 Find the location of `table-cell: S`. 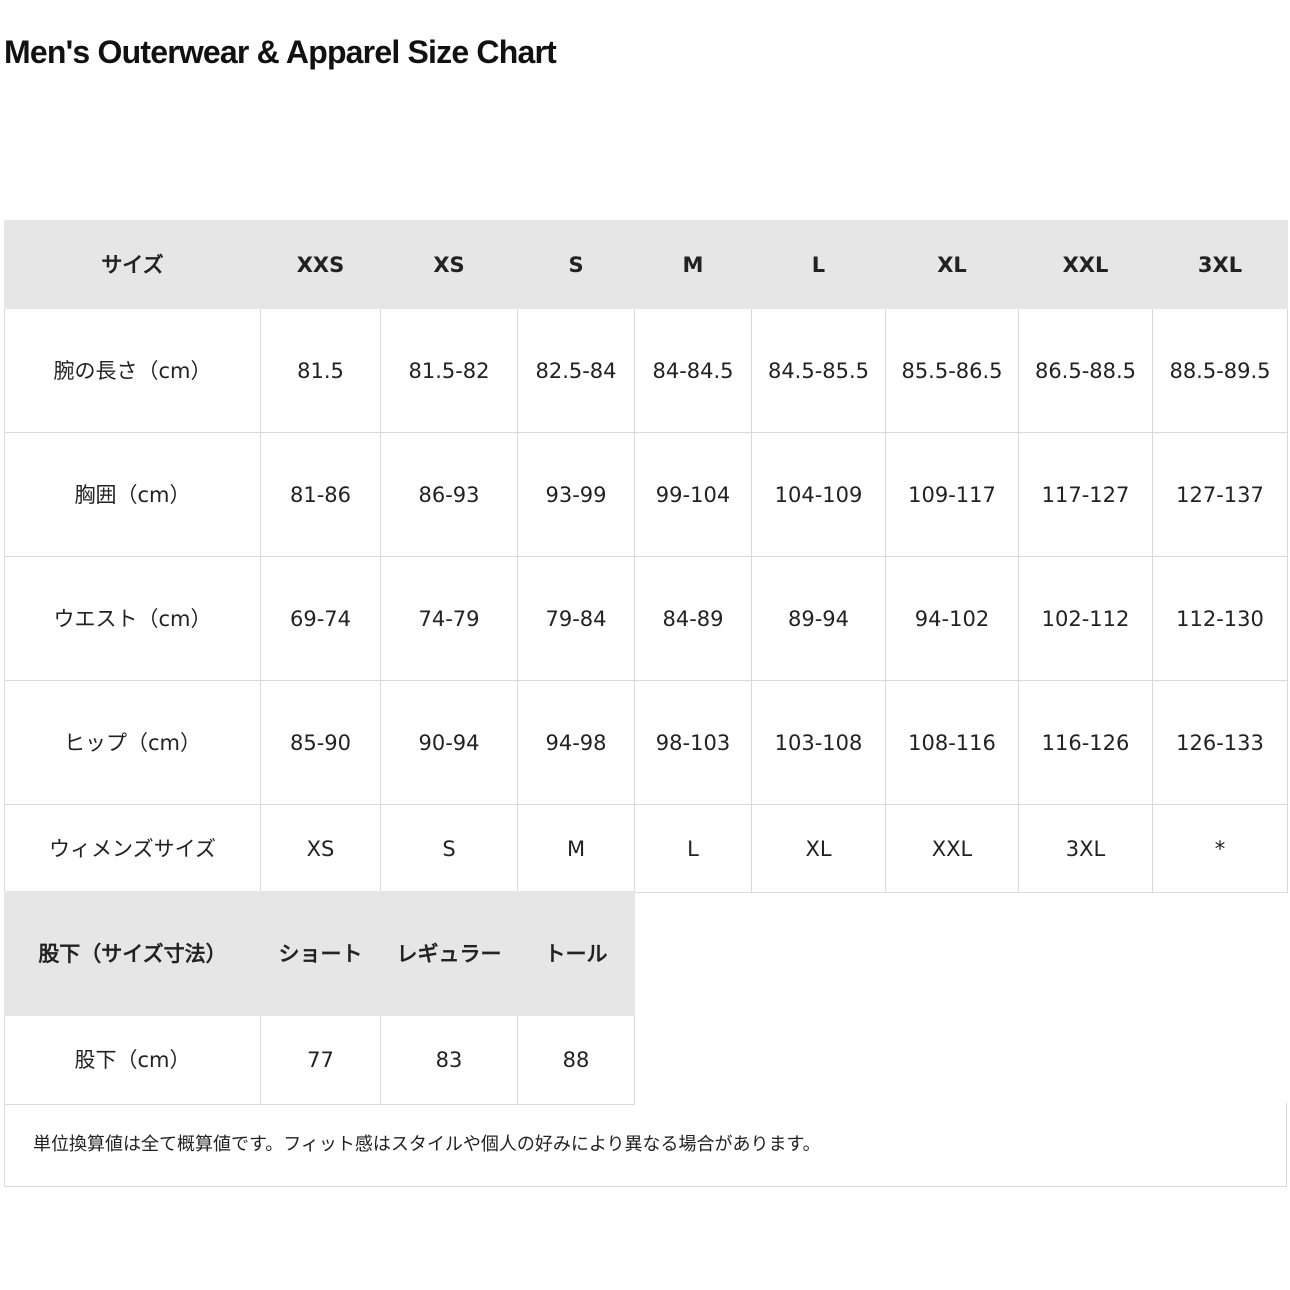

table-cell: S is located at coordinates (449, 848).